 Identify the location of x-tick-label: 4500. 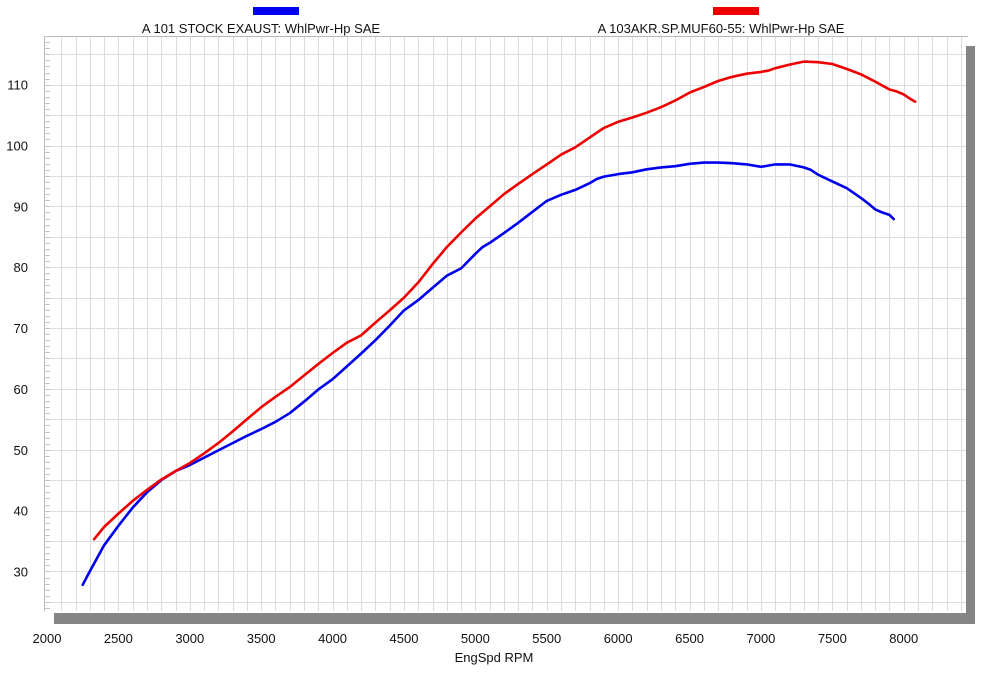
(404, 638).